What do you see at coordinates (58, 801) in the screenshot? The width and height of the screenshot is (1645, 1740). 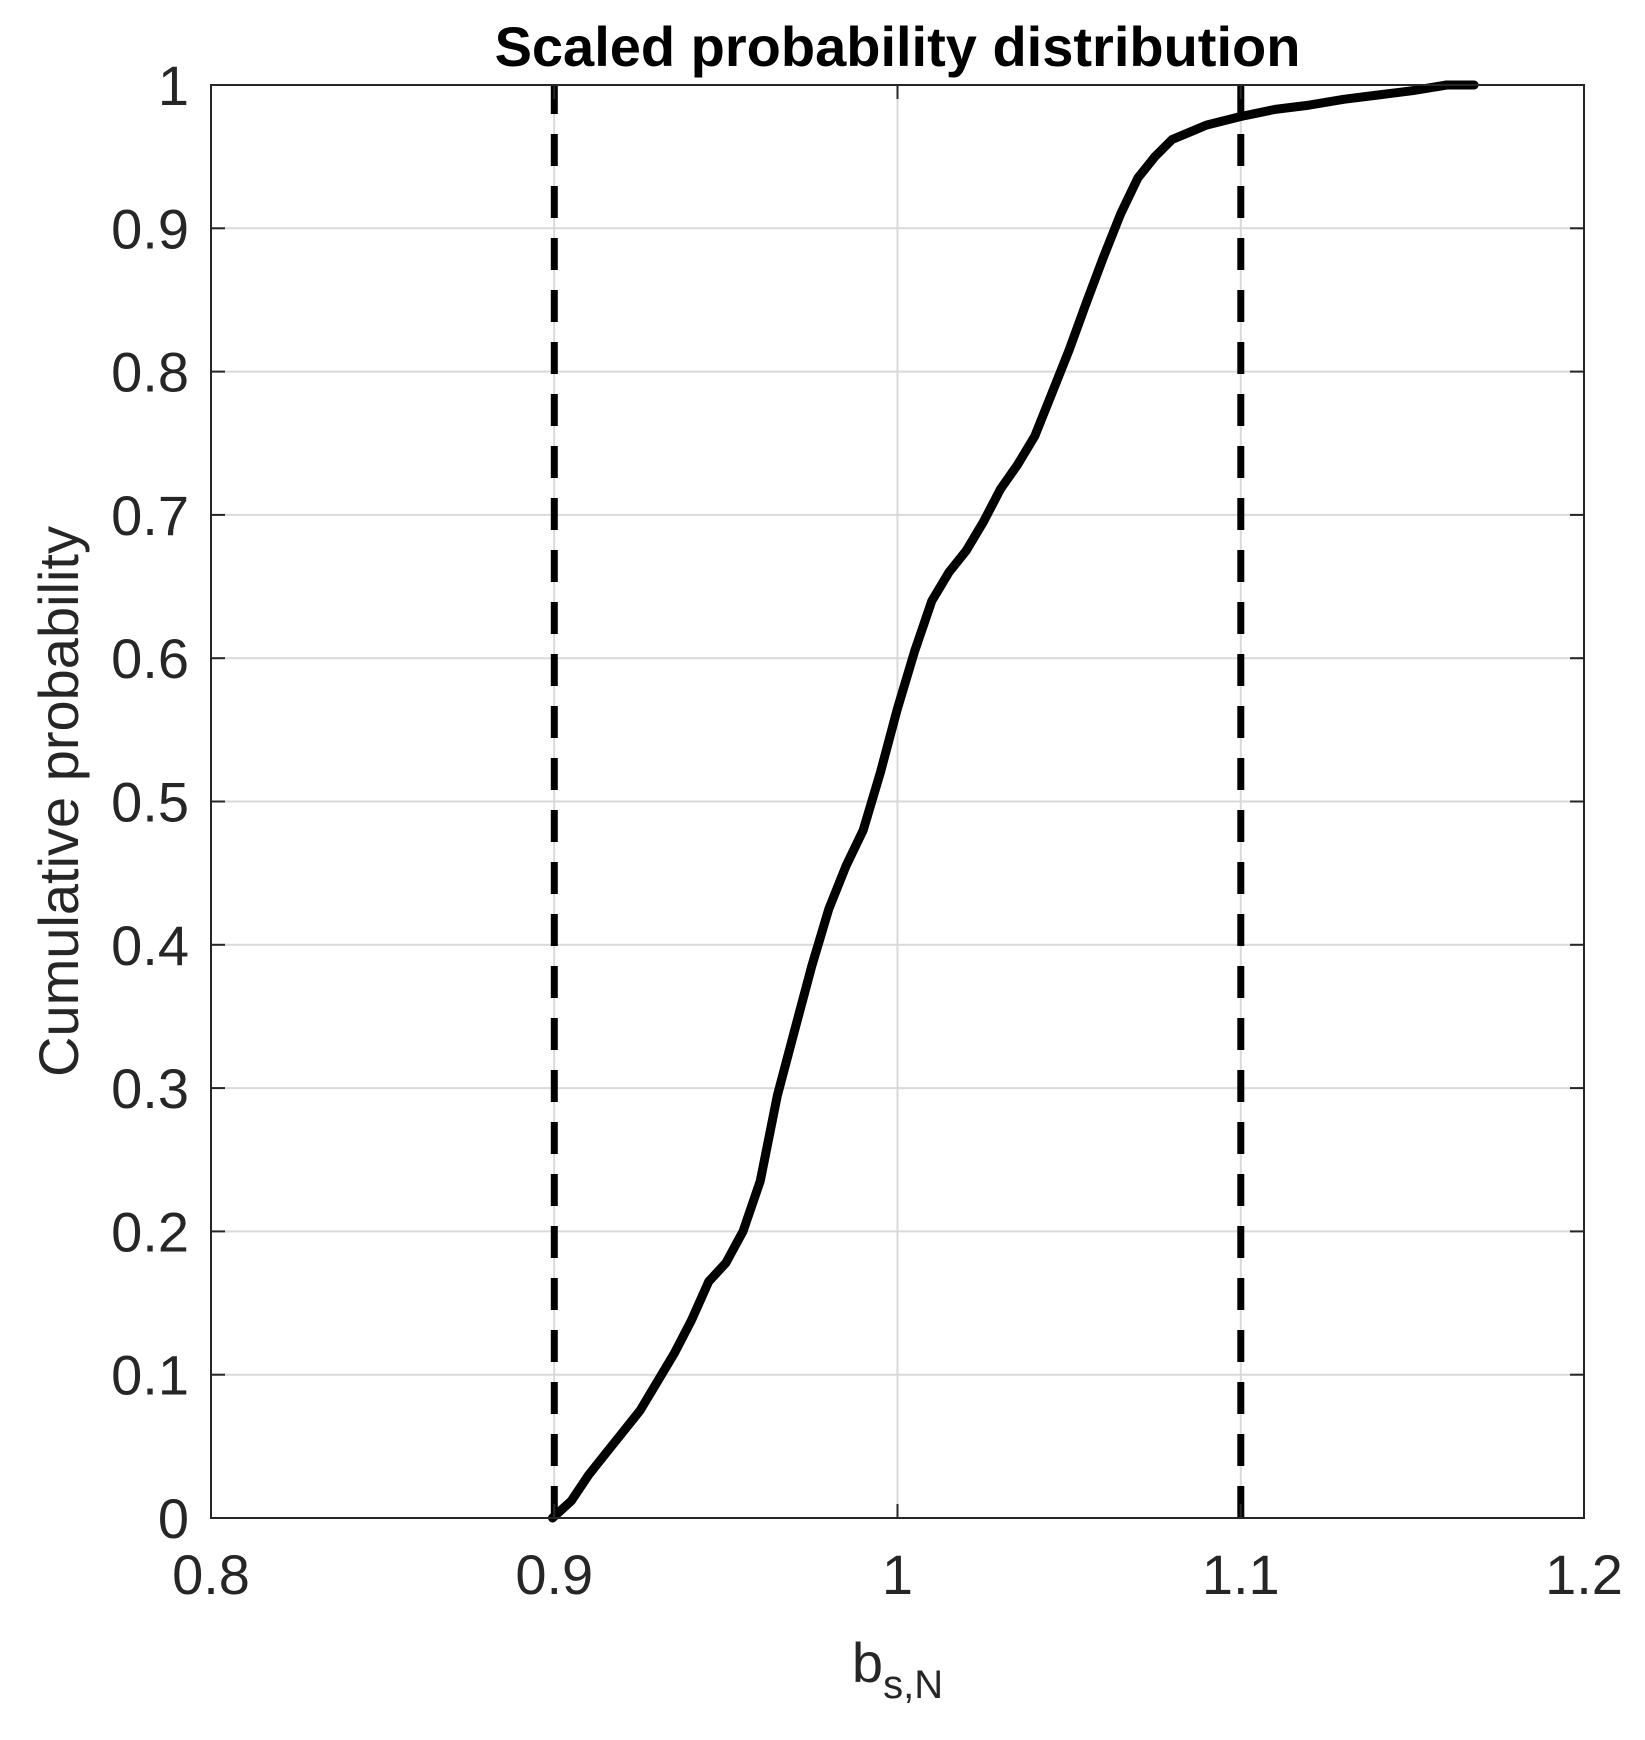 I see `y-axis-label: Cumulative probability` at bounding box center [58, 801].